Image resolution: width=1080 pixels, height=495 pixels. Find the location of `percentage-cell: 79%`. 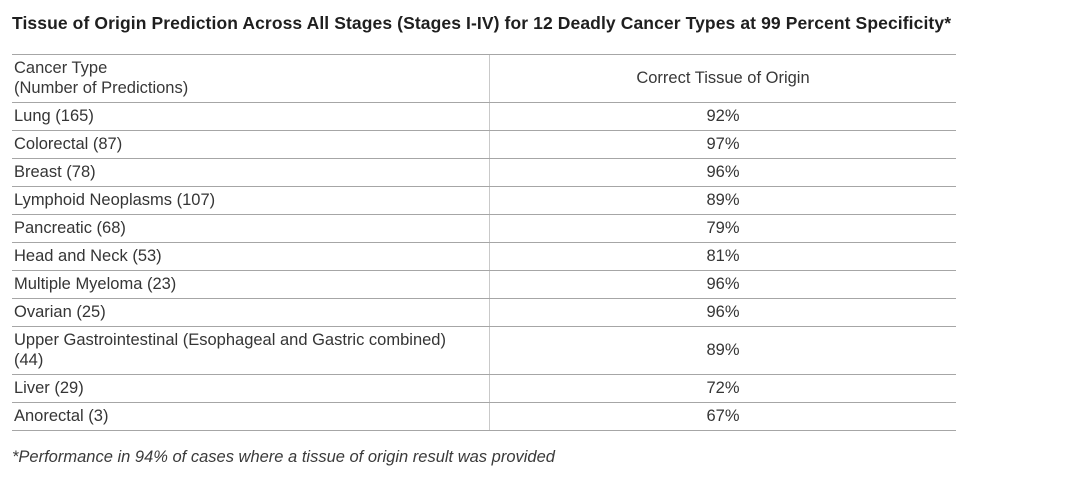

percentage-cell: 79% is located at coordinates (723, 228).